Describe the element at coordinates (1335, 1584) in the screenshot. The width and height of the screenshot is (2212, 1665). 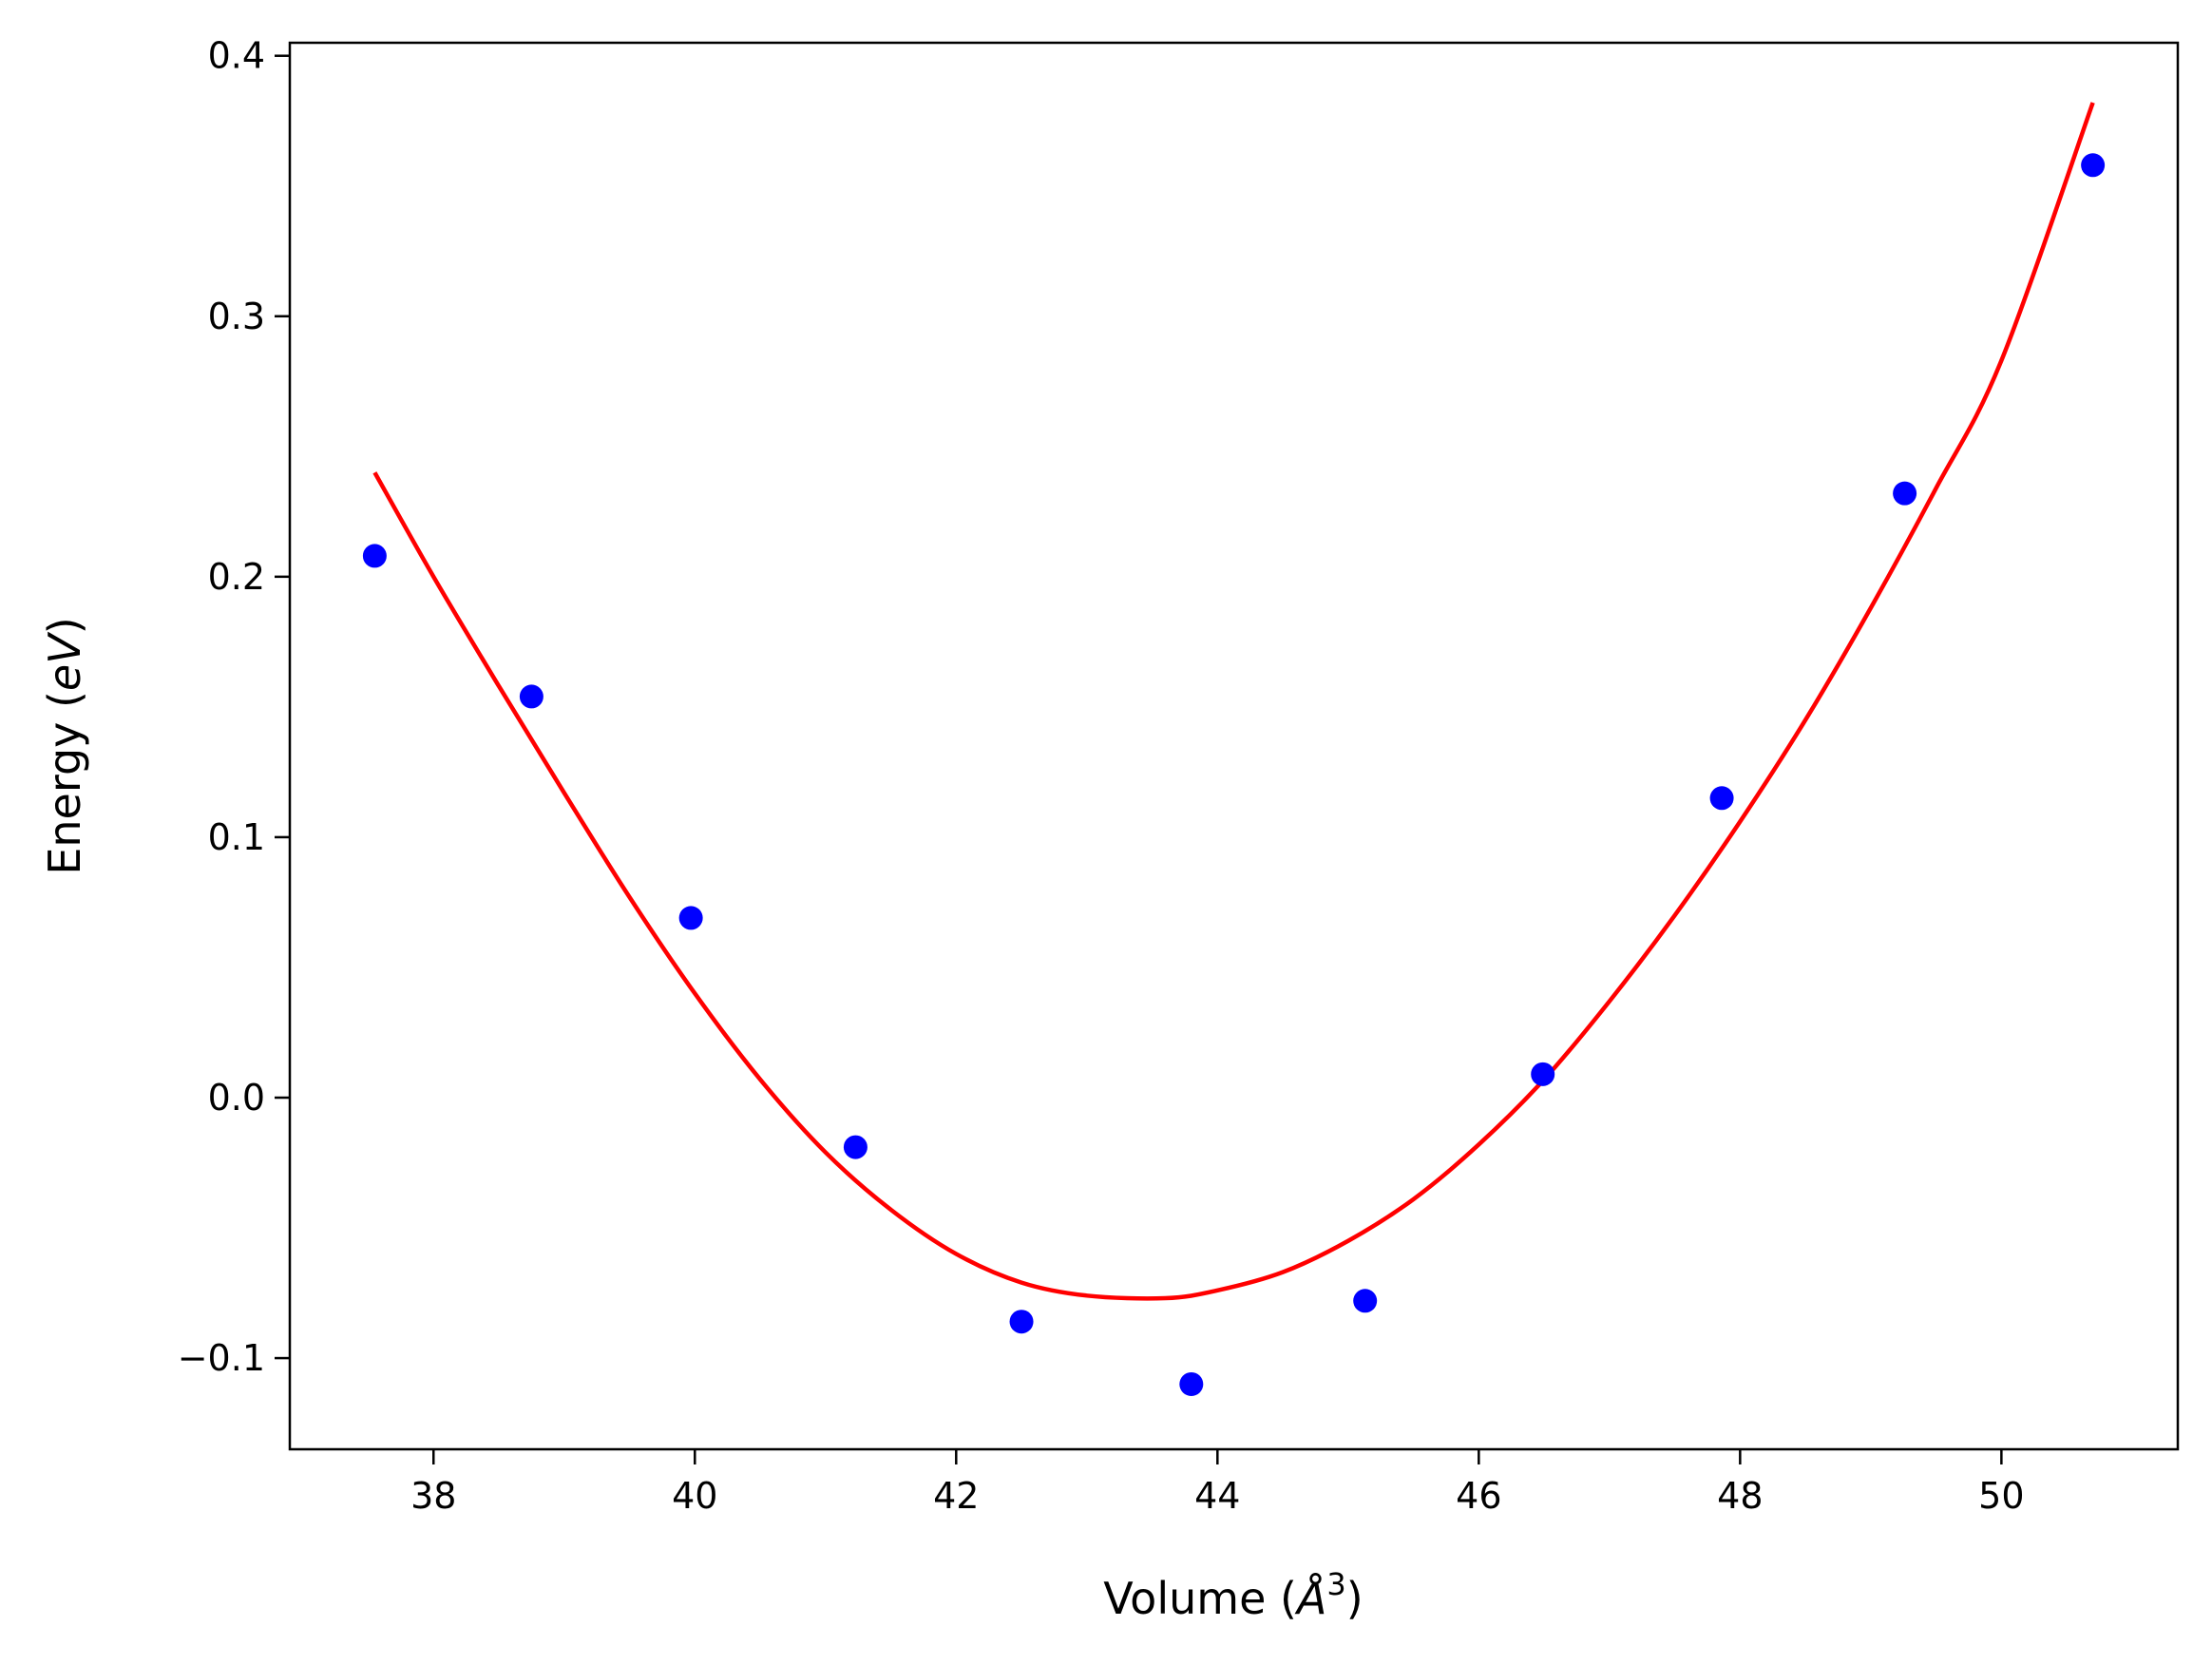
I see `x-axis-label-superscript: 3` at that location.